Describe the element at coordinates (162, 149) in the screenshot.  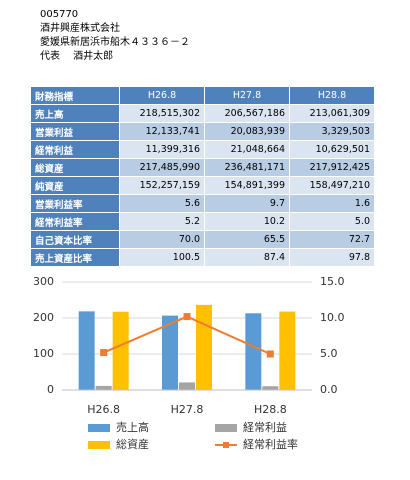
I see `table-cell: 11,399,316` at that location.